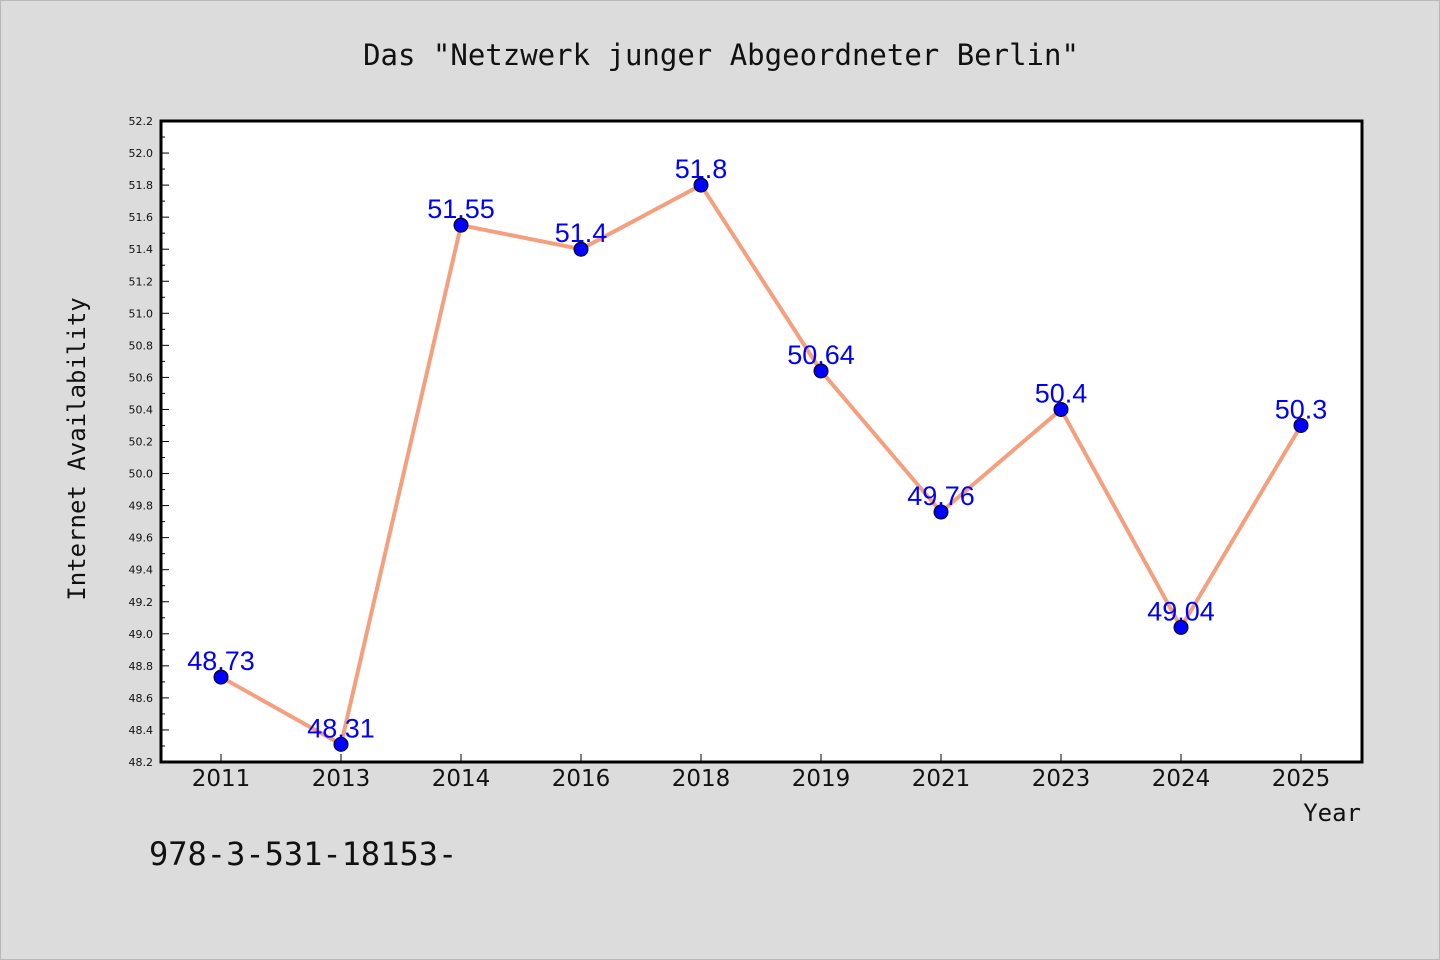  What do you see at coordinates (581, 233) in the screenshot?
I see `data-value-label: 51.4` at bounding box center [581, 233].